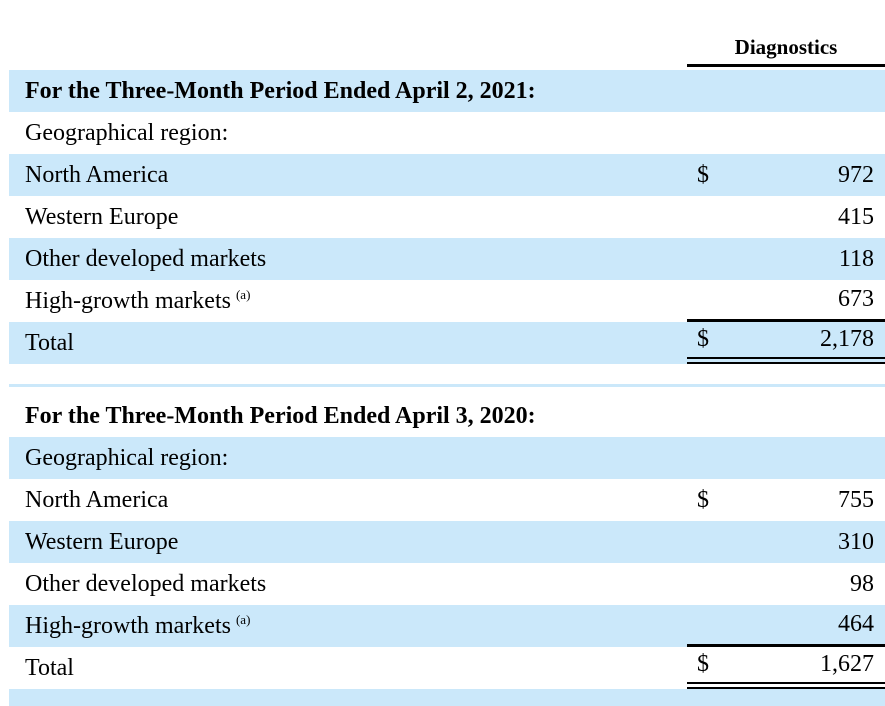  What do you see at coordinates (847, 339) in the screenshot?
I see `row-value: 2,178` at bounding box center [847, 339].